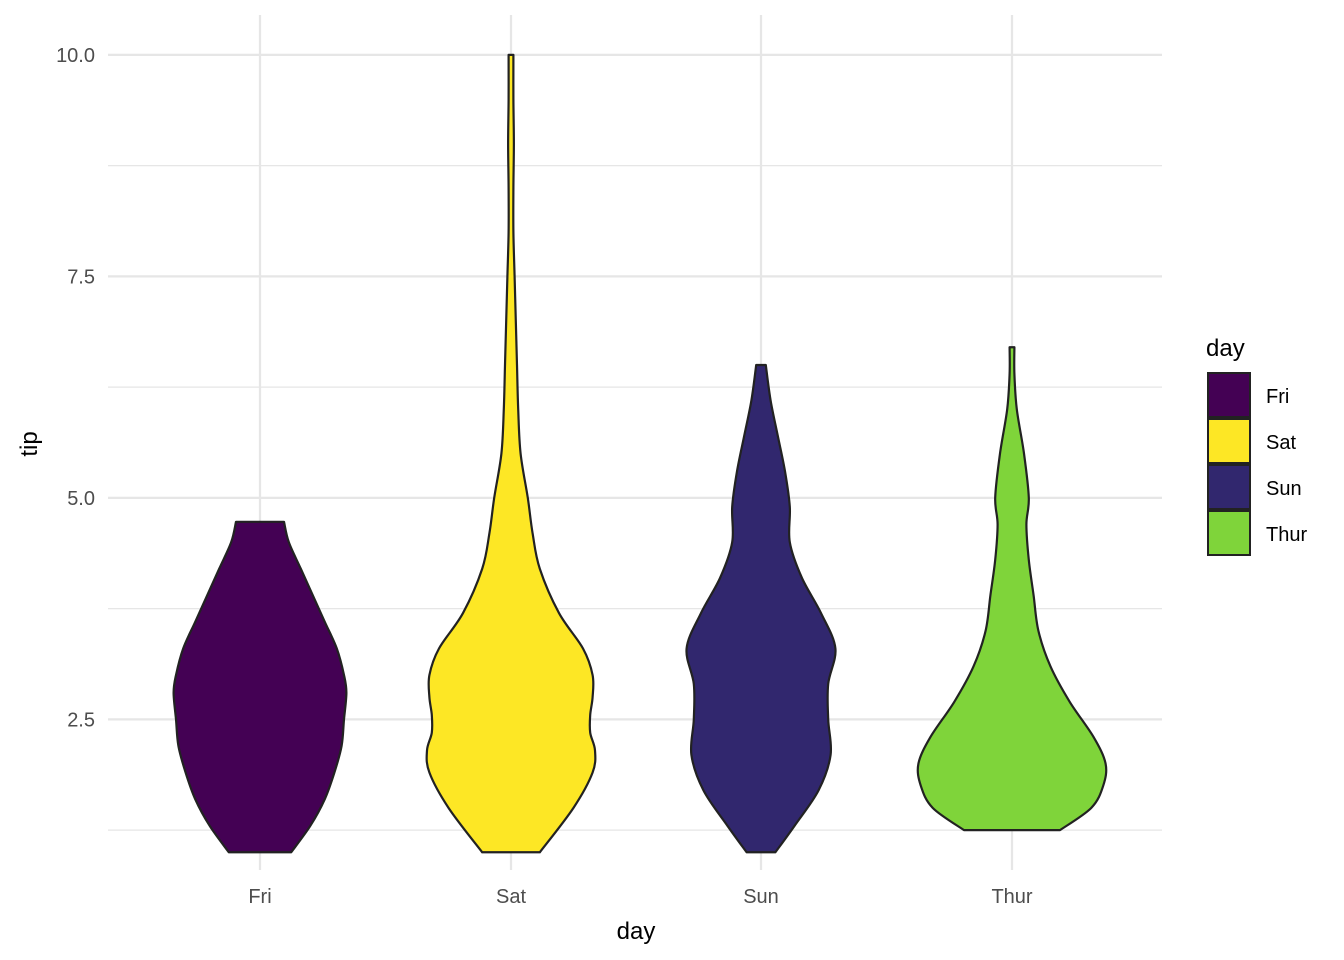 The image size is (1344, 960). What do you see at coordinates (761, 608) in the screenshot?
I see `violin-sun` at bounding box center [761, 608].